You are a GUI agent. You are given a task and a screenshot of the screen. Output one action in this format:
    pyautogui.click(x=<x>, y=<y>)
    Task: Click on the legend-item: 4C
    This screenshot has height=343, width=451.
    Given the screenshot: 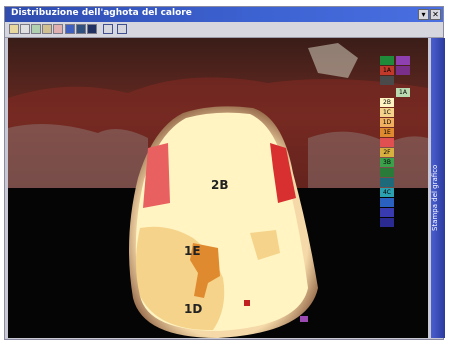 What is the action you would take?
    pyautogui.click(x=387, y=192)
    